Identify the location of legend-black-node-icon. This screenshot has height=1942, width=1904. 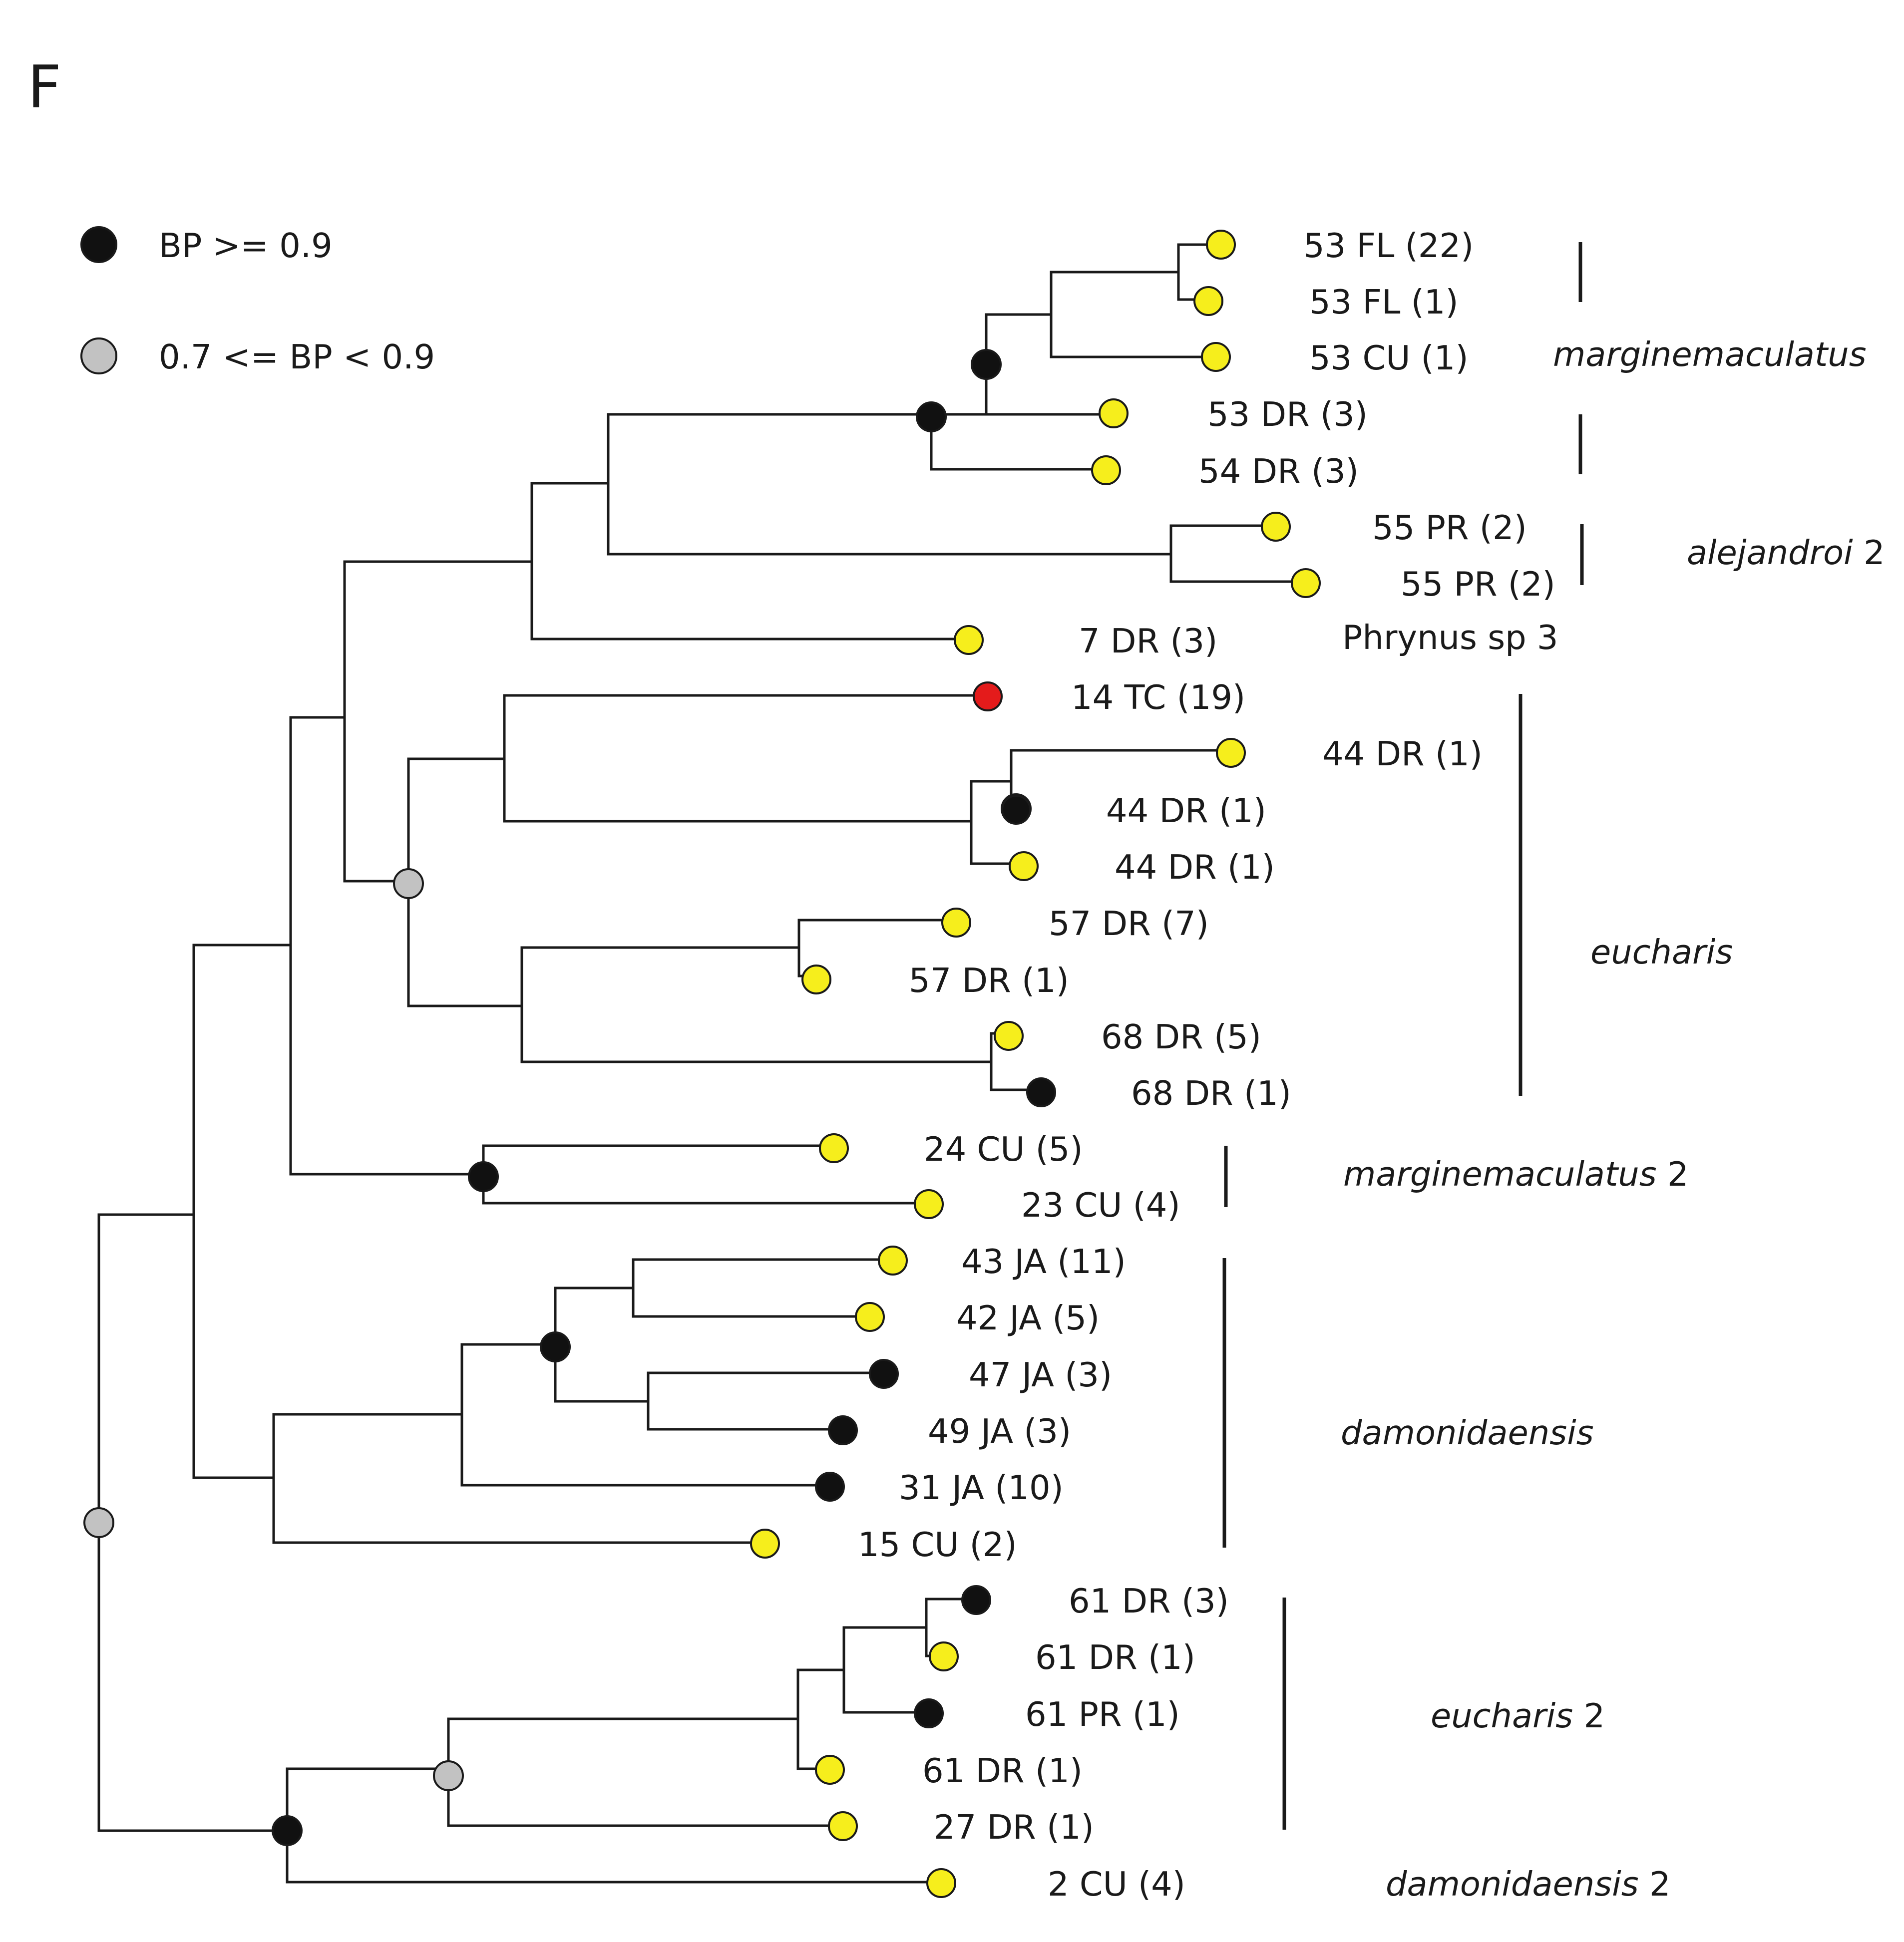
(99, 244).